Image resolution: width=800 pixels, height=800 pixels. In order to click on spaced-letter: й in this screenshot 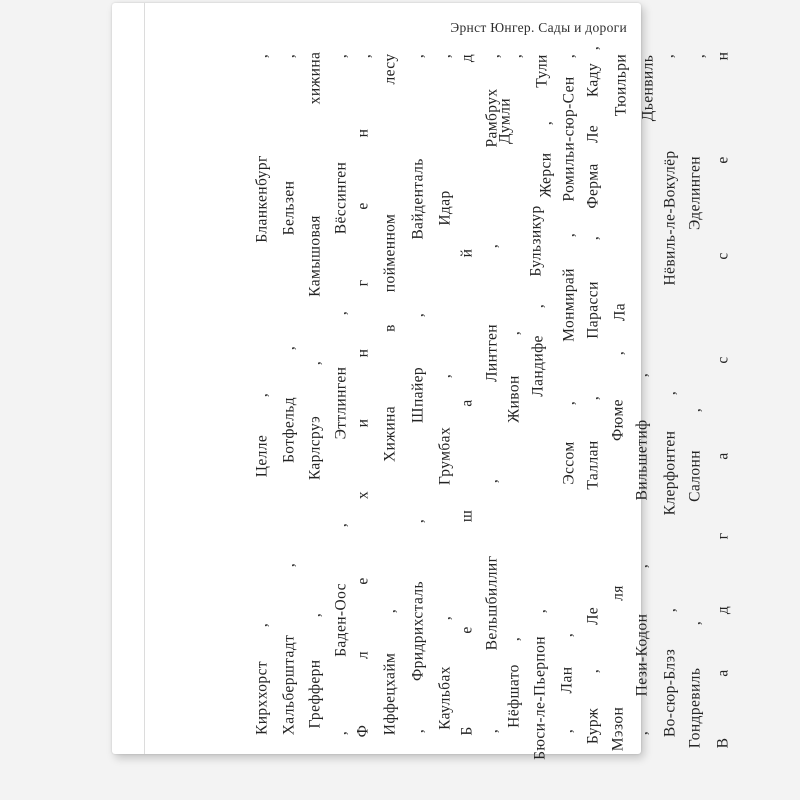, I will do `click(467, 253)`.